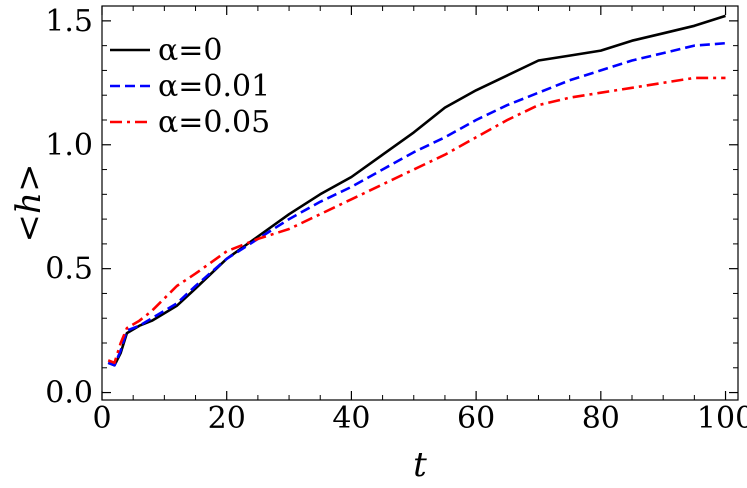  What do you see at coordinates (227, 418) in the screenshot?
I see `x-tick-label: 20` at bounding box center [227, 418].